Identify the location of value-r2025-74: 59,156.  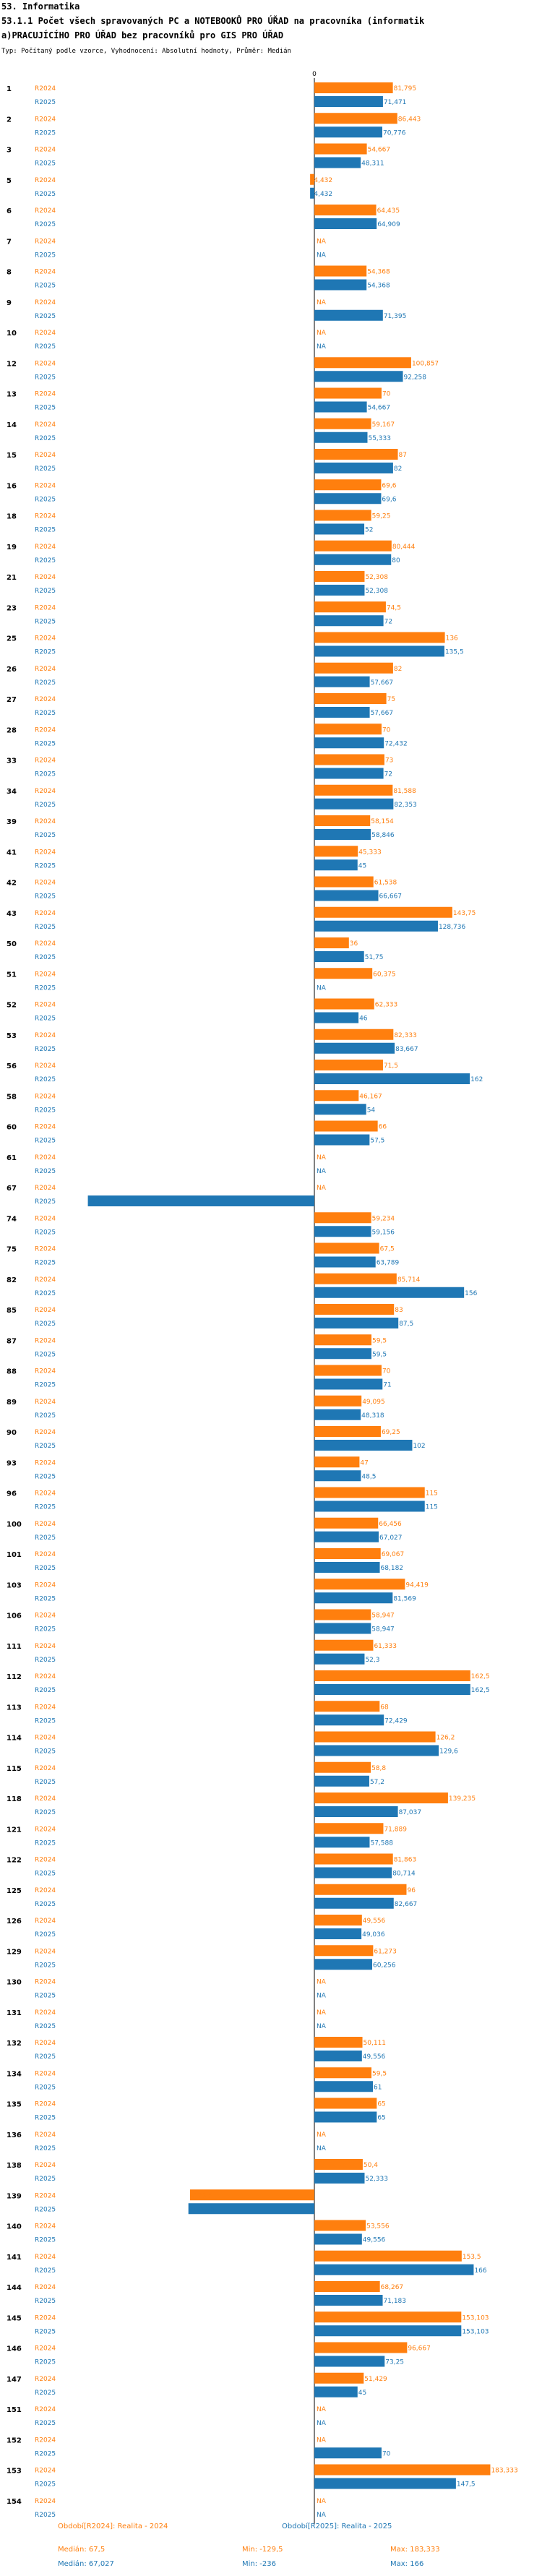
(383, 1233).